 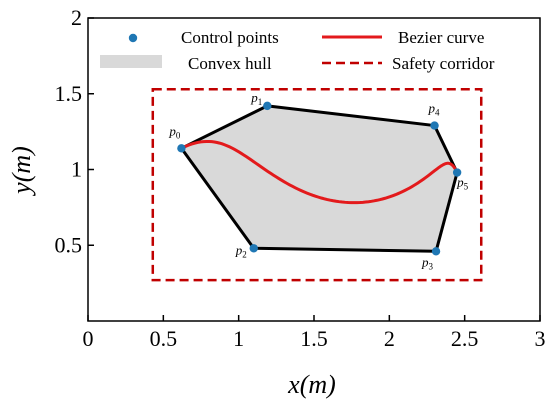 What do you see at coordinates (69, 93) in the screenshot?
I see `y-tick-label: 1.5` at bounding box center [69, 93].